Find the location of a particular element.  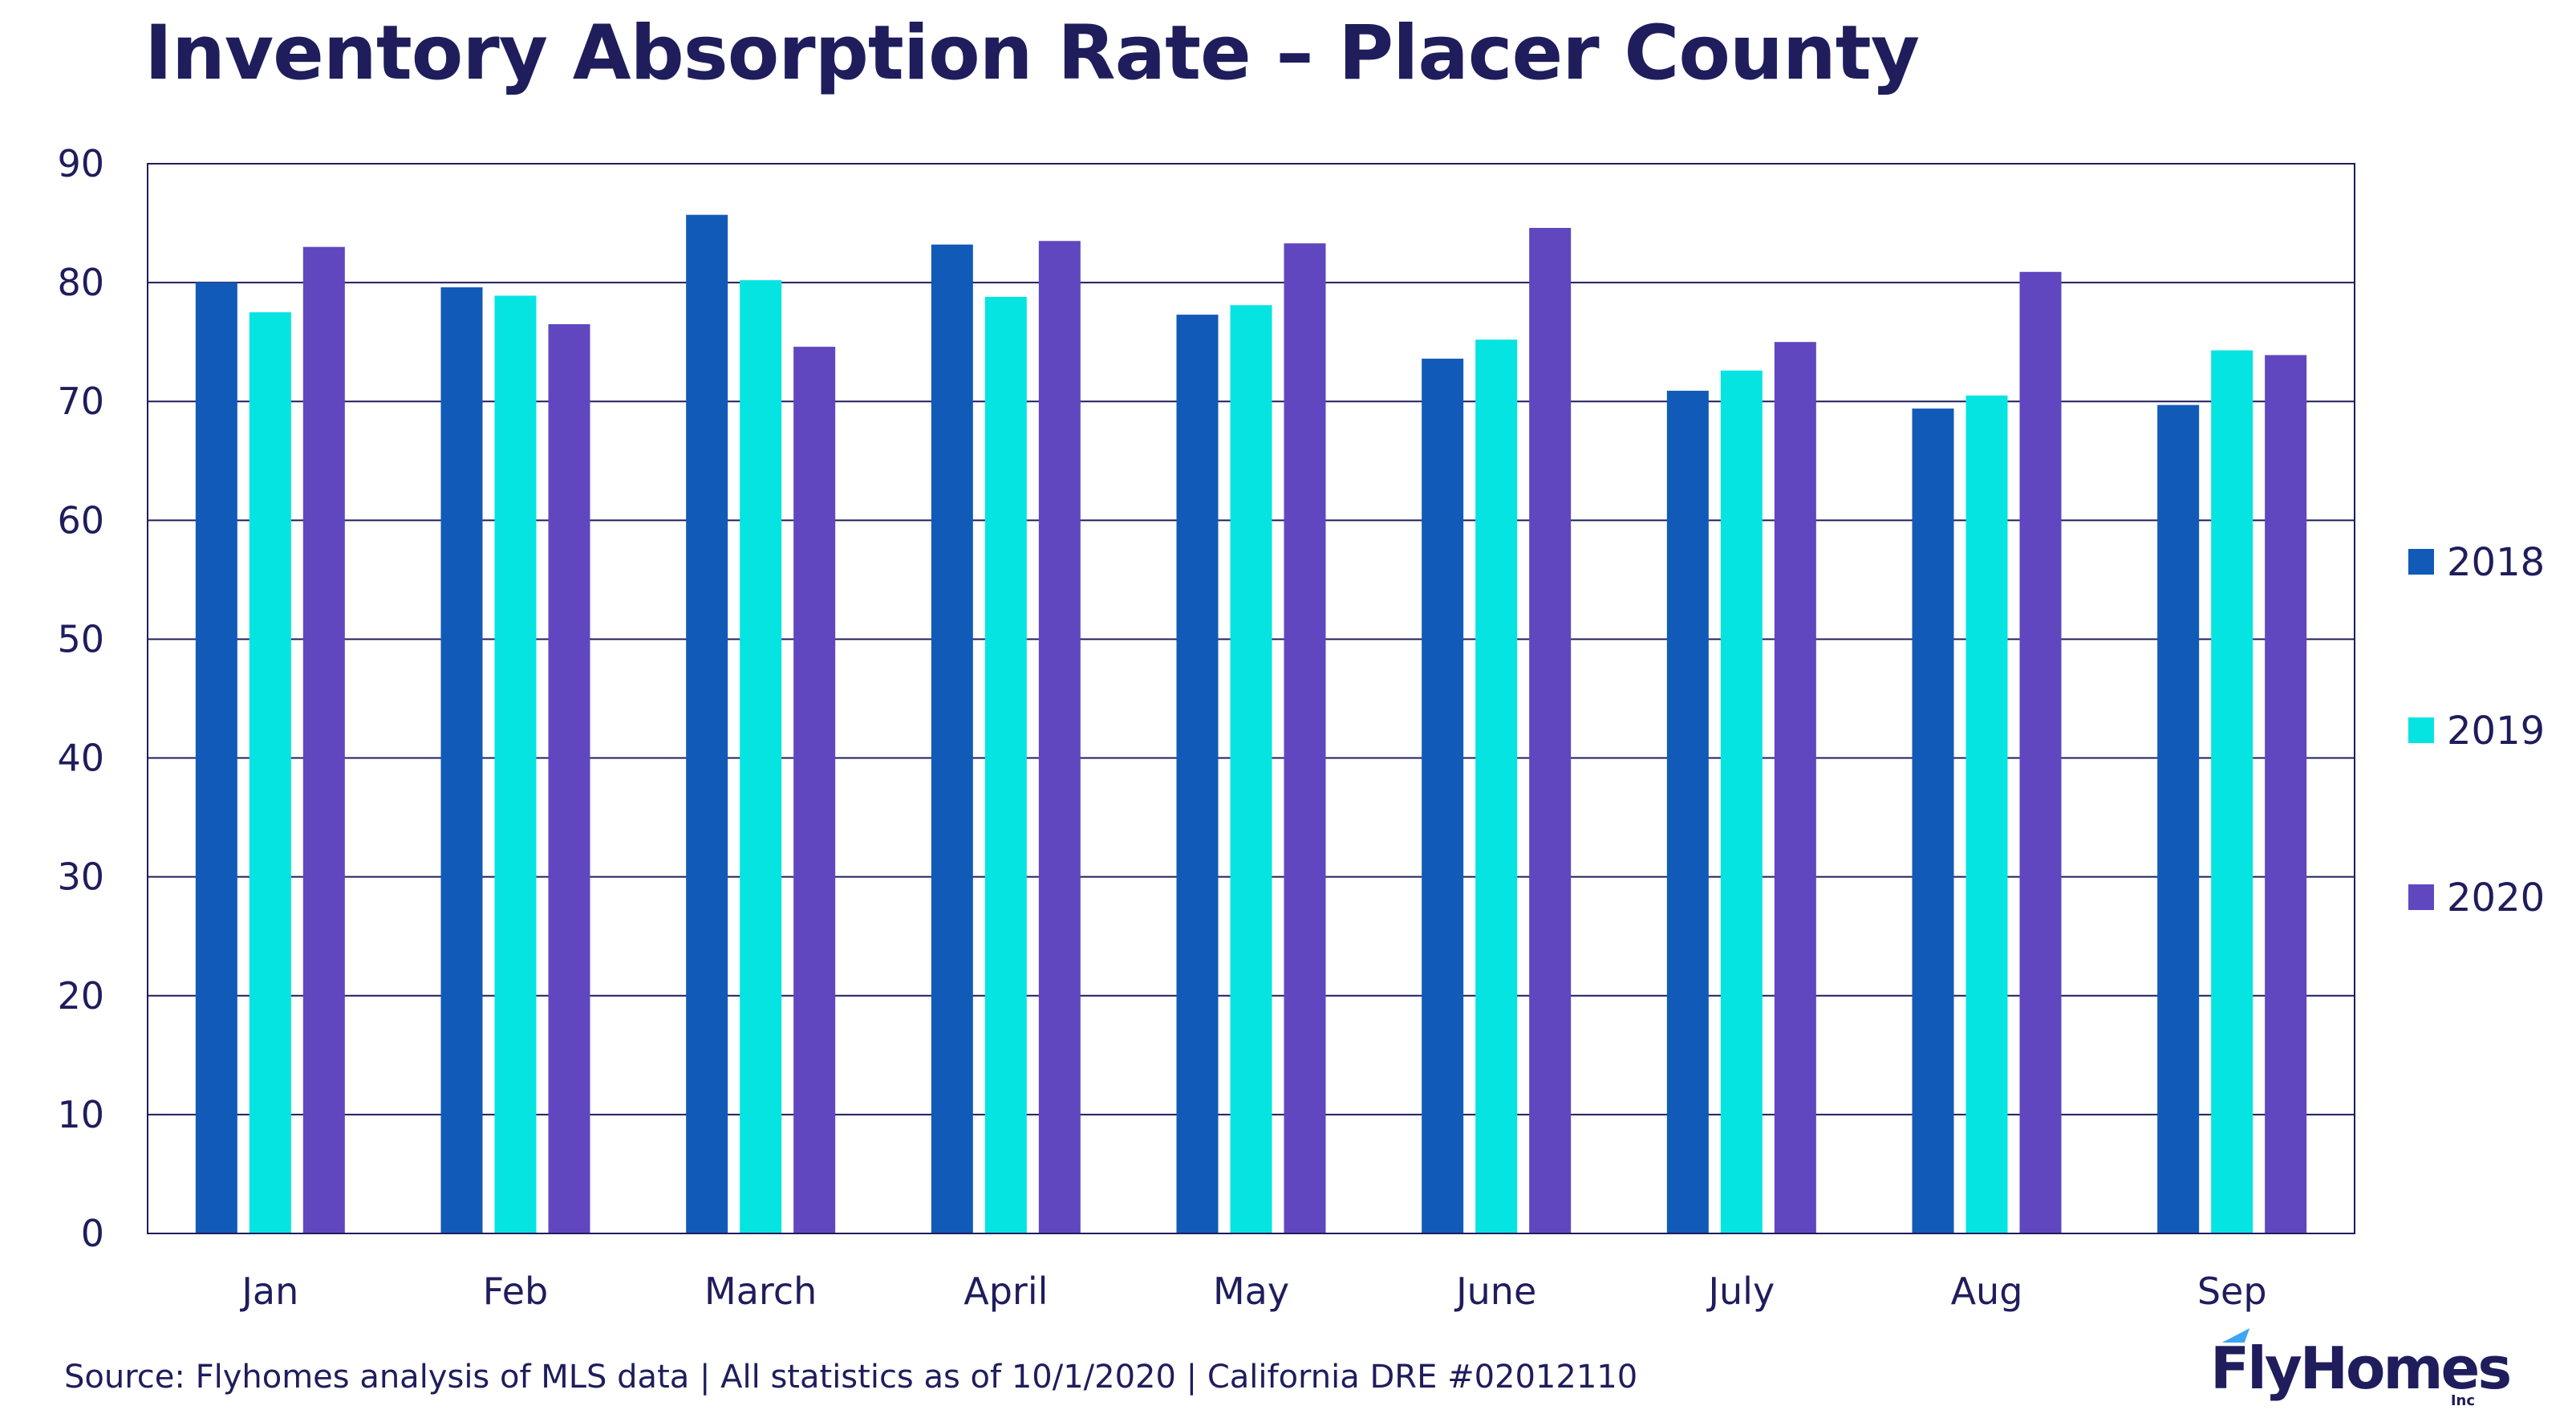

bar-2019-Feb is located at coordinates (515, 764).